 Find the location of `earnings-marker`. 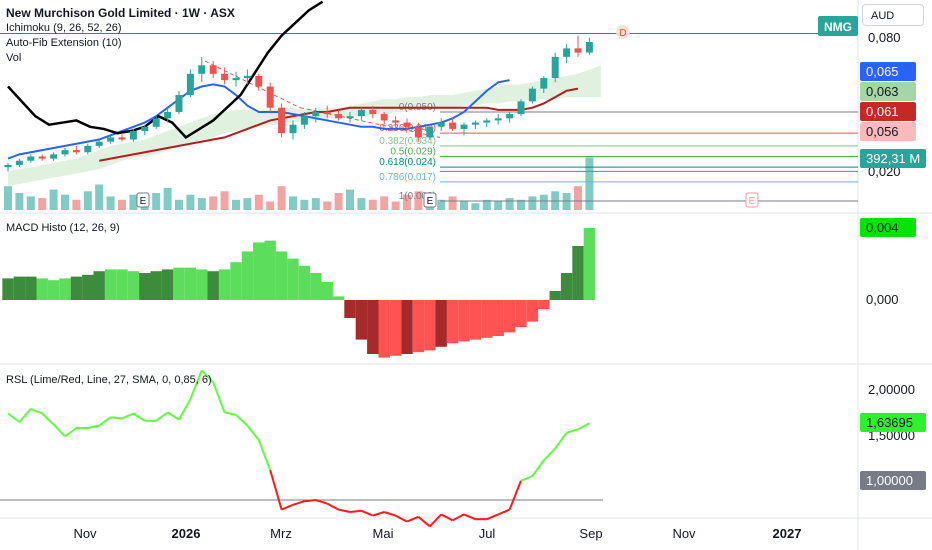

earnings-marker is located at coordinates (143, 200).